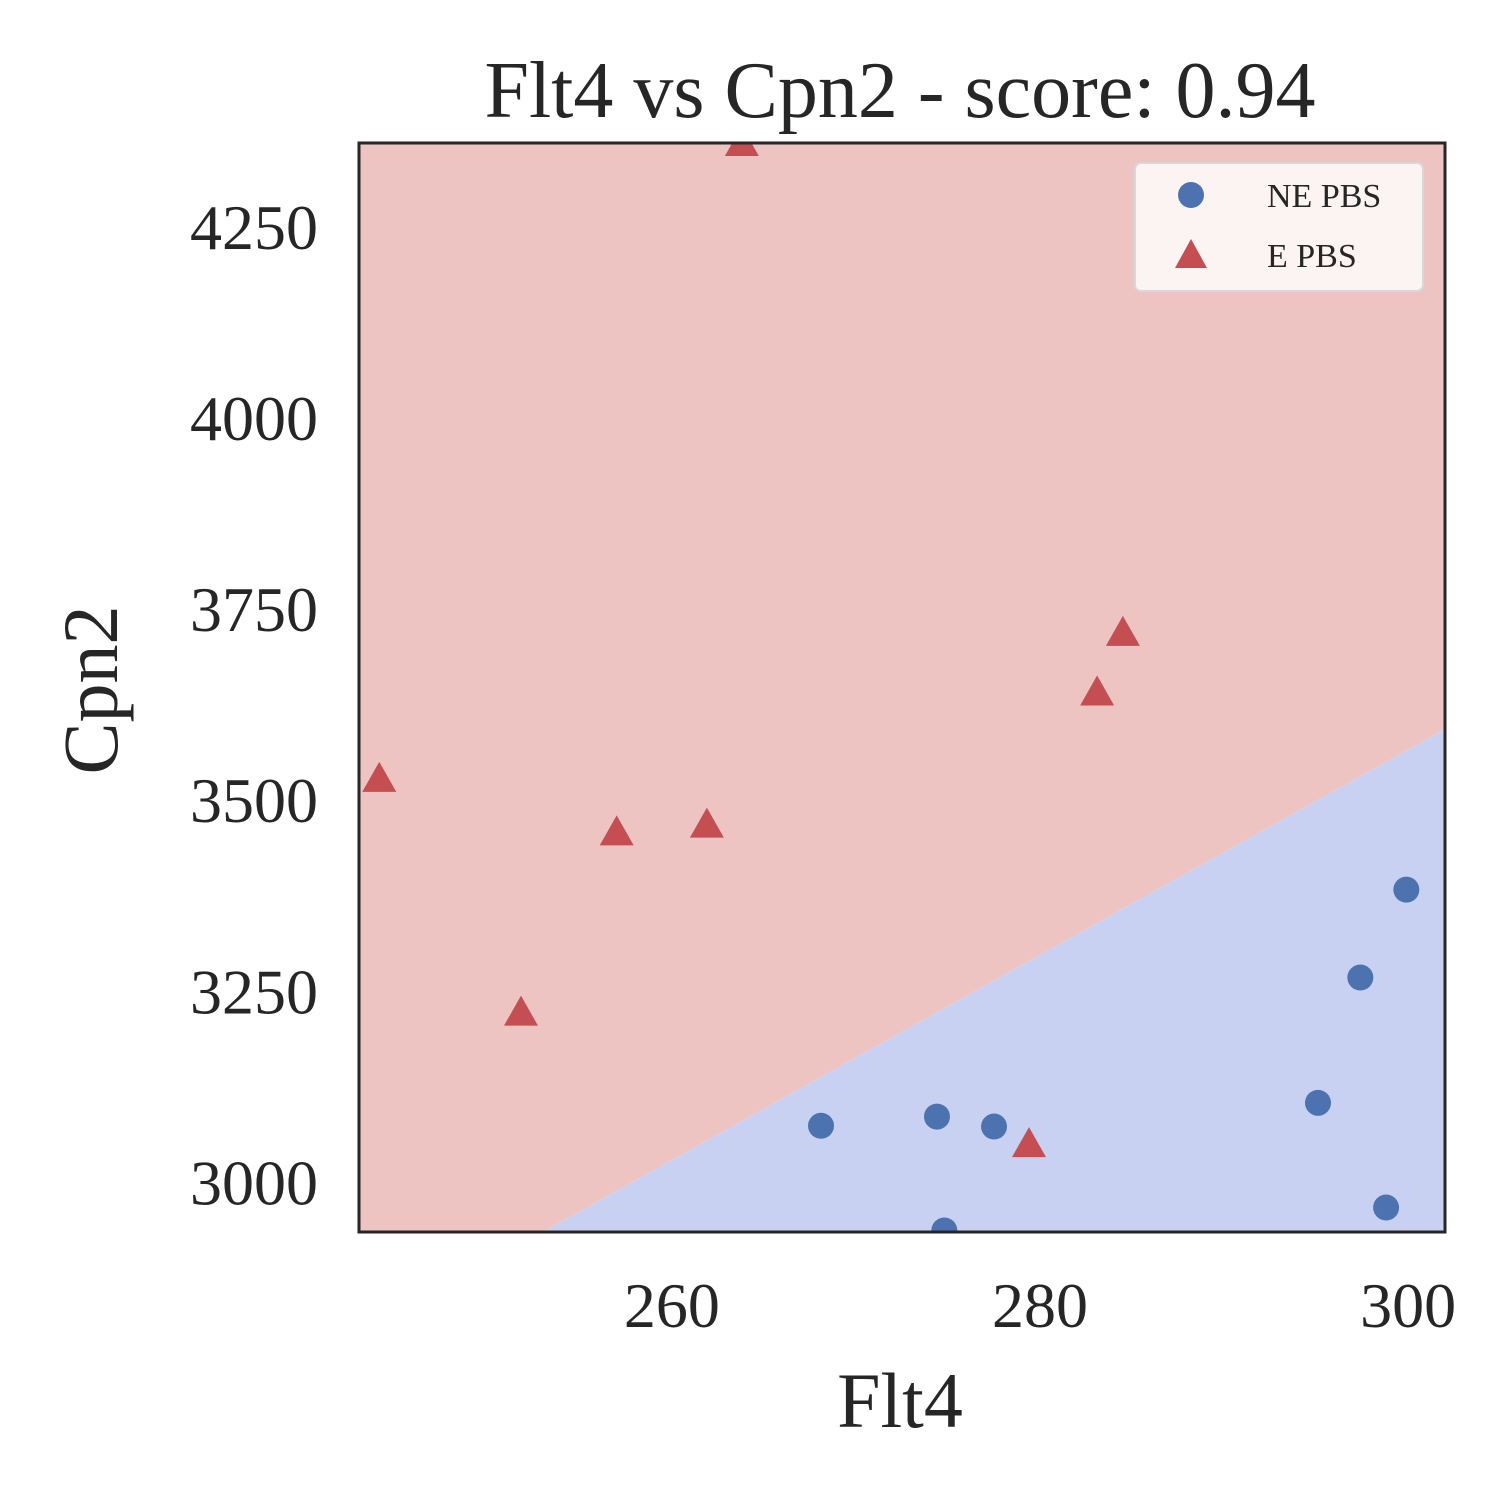  What do you see at coordinates (1324, 196) in the screenshot?
I see `legend-label-ne-pbs: NE PBS` at bounding box center [1324, 196].